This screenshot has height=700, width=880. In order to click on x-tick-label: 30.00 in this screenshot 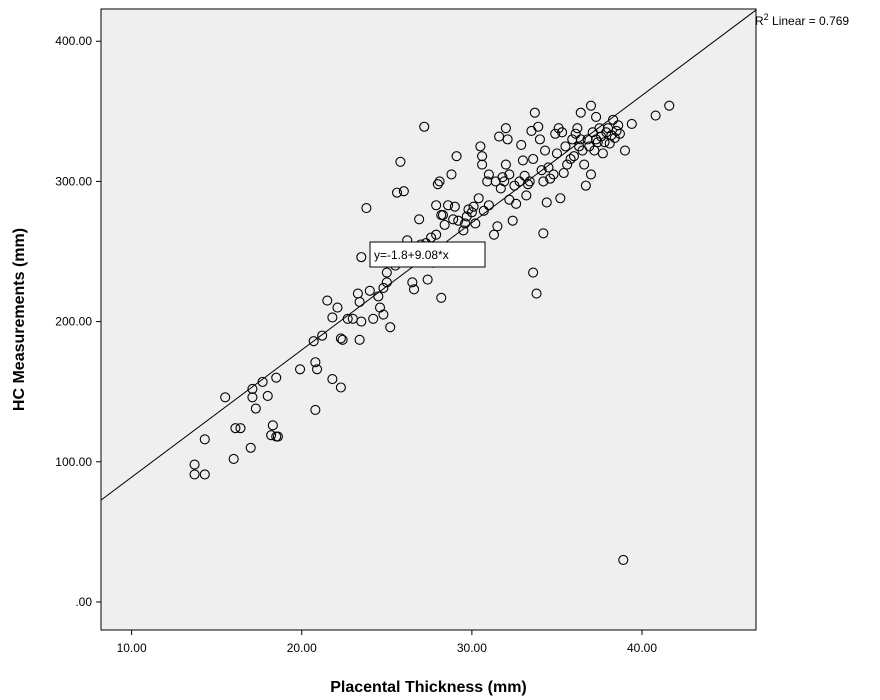, I will do `click(472, 648)`.